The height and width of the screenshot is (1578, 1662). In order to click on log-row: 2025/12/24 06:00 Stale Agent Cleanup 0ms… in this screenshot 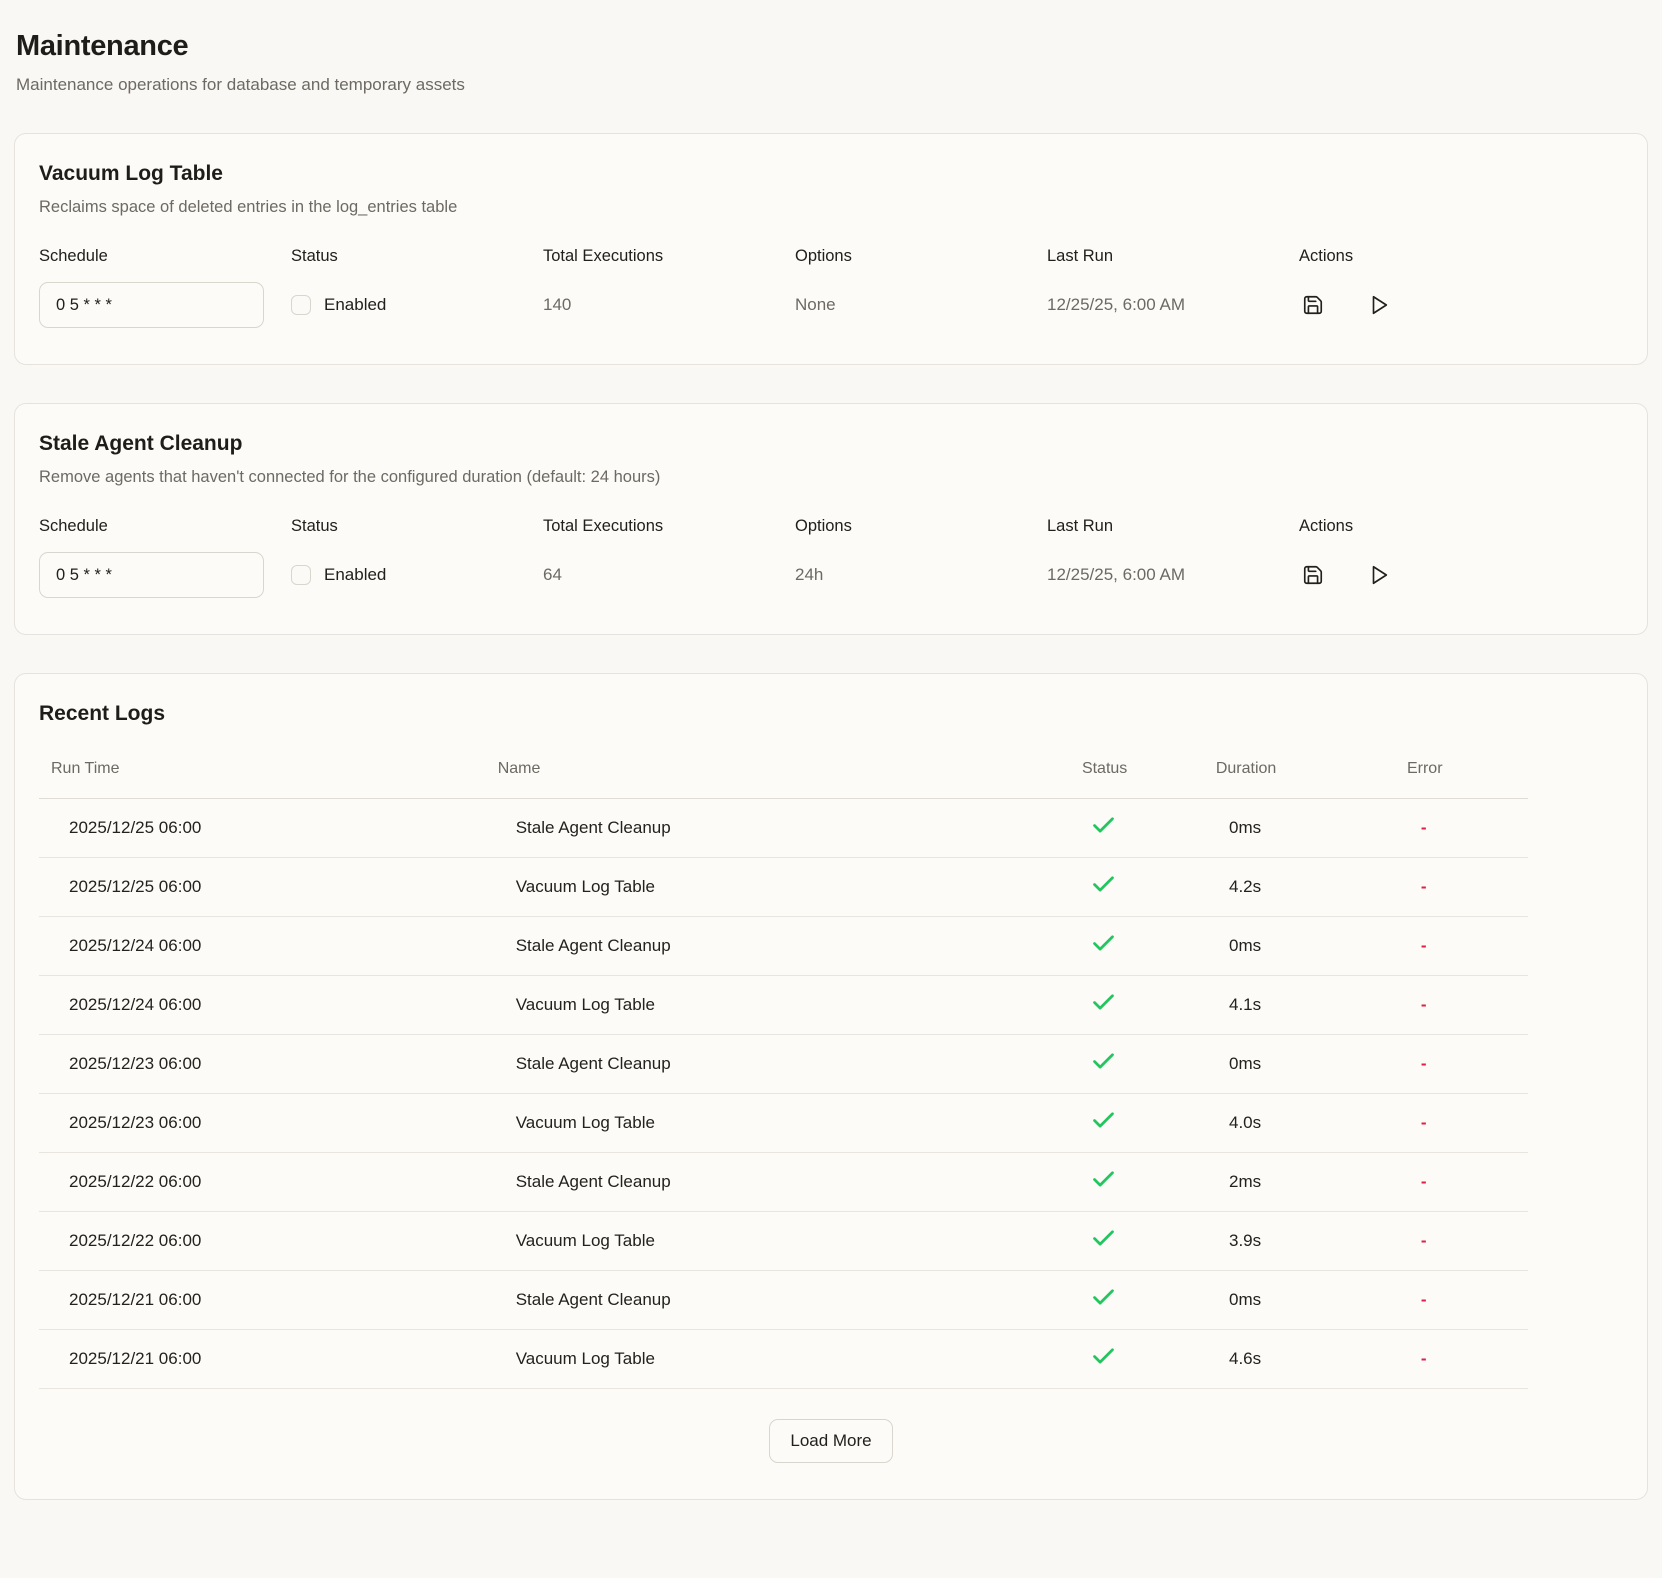, I will do `click(783, 946)`.